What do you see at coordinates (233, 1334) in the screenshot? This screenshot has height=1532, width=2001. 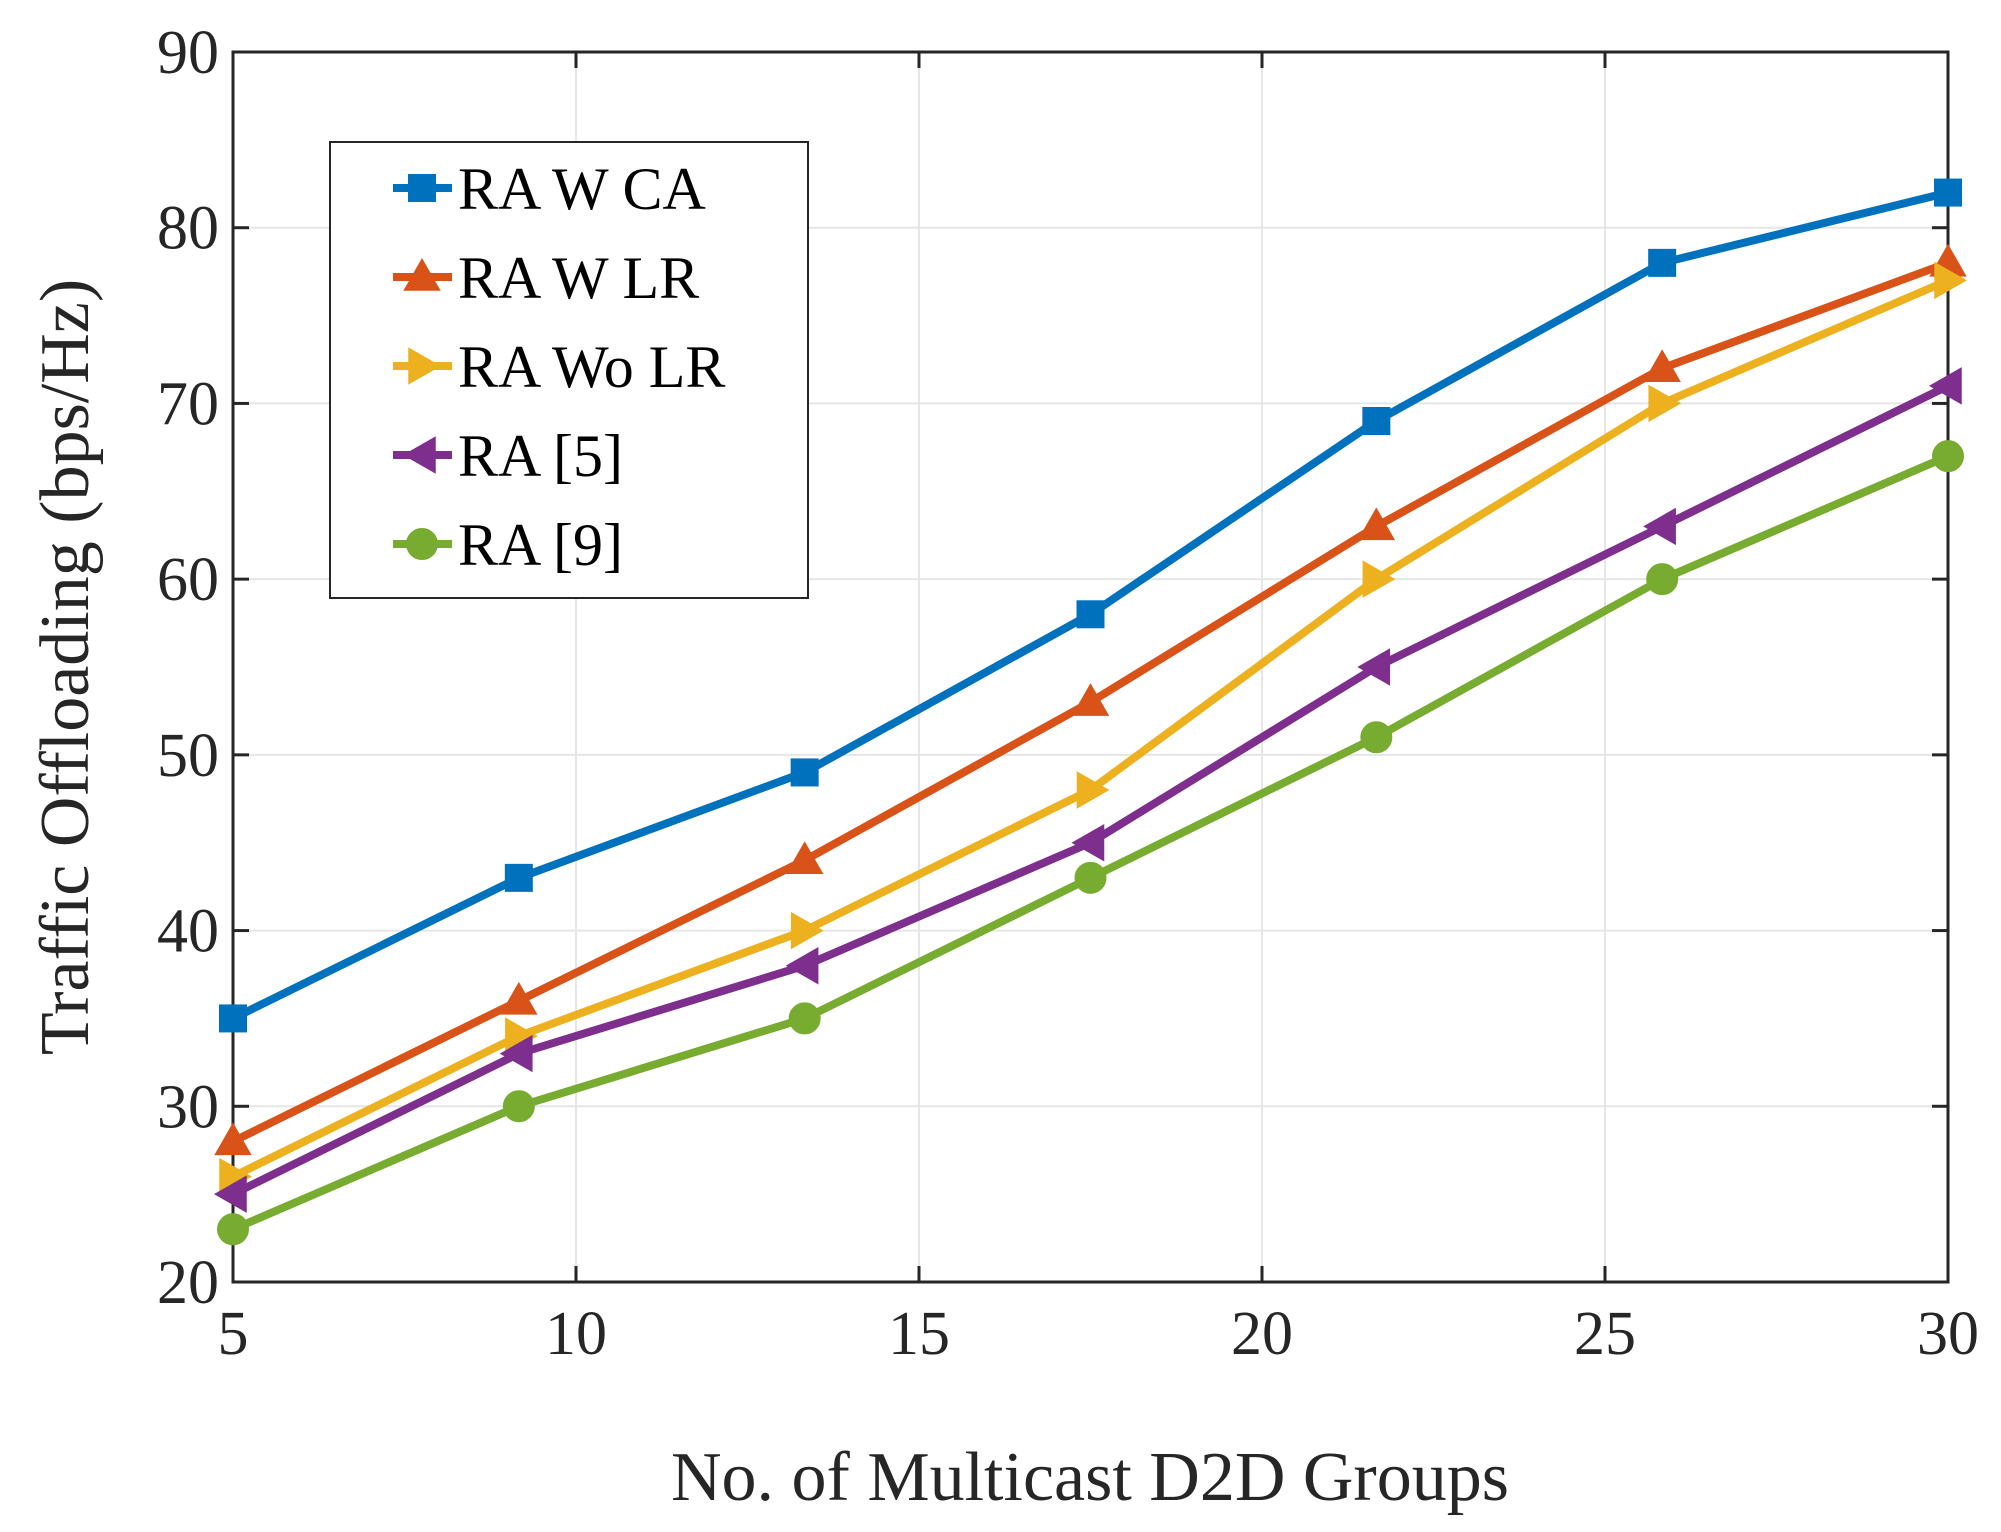 I see `x-tick-label: 5` at bounding box center [233, 1334].